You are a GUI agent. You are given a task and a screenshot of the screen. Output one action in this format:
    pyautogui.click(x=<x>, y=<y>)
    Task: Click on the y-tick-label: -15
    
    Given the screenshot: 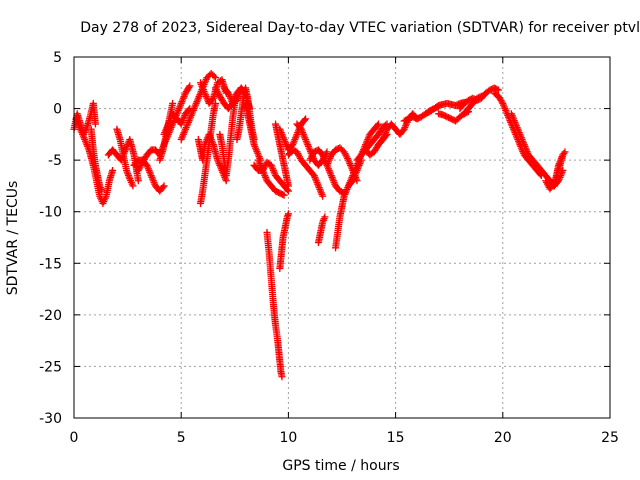 What is the action you would take?
    pyautogui.click(x=50, y=264)
    